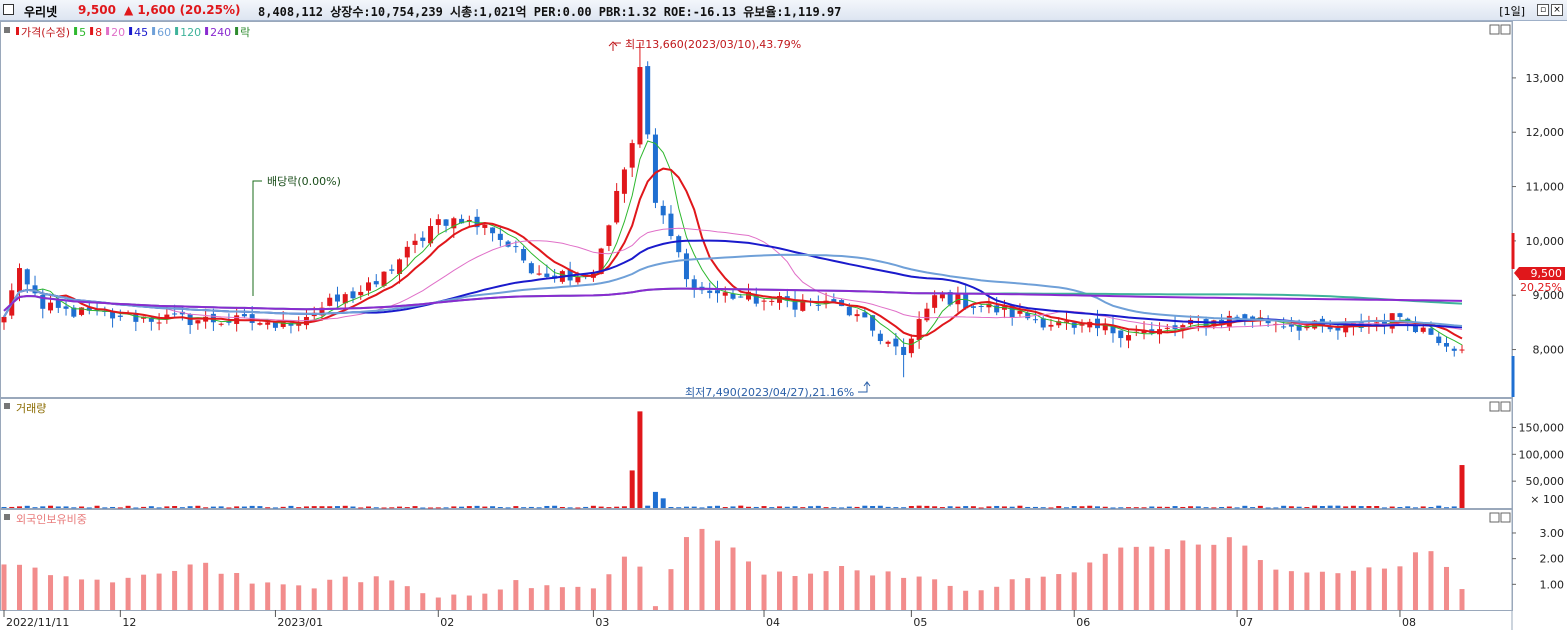 The height and width of the screenshot is (630, 1567). What do you see at coordinates (1543, 10) in the screenshot?
I see `maximize-icon: ▫` at bounding box center [1543, 10].